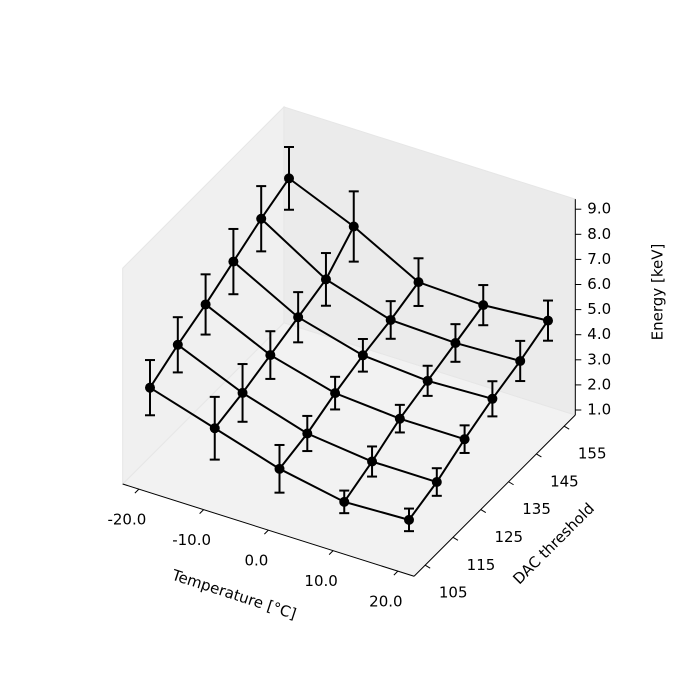  I want to click on z-tick-label: 2.0, so click(599, 384).